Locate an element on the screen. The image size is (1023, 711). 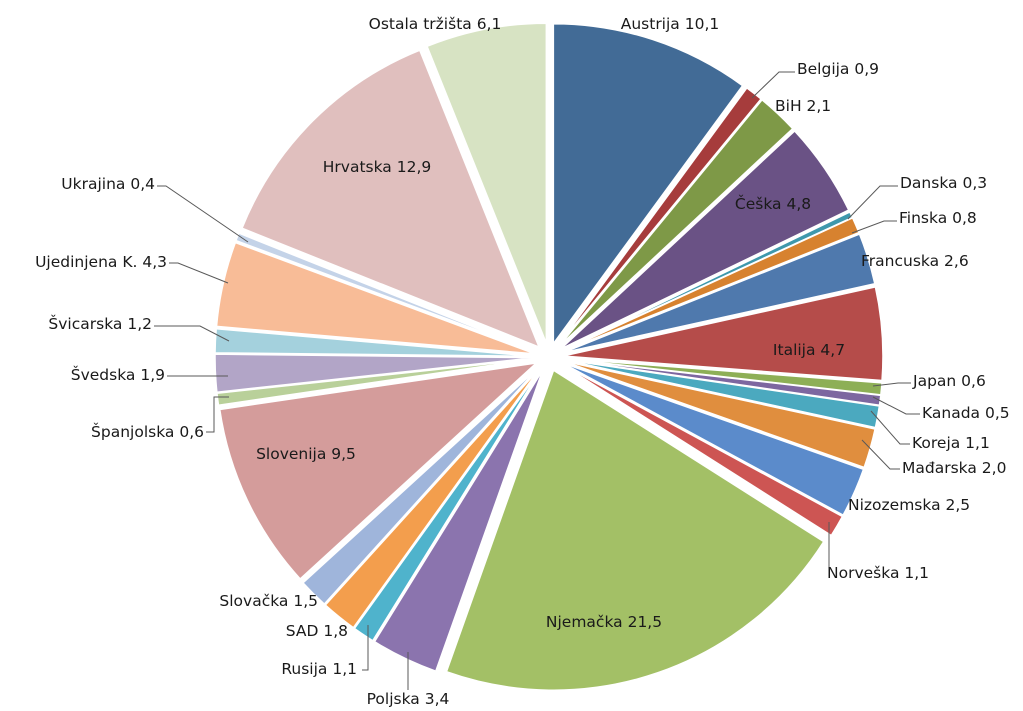
slice-slovenija is located at coordinates (378, 471).